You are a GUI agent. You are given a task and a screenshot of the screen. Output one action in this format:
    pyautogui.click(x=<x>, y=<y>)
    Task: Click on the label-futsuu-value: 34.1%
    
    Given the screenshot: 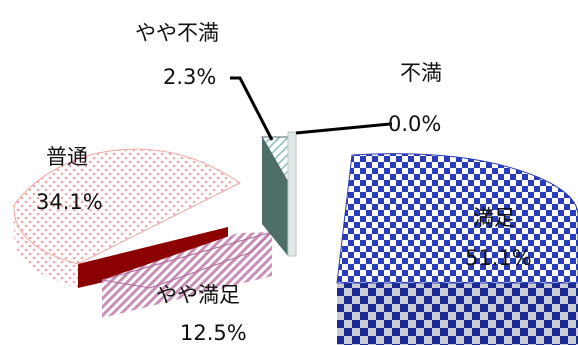 What is the action you would take?
    pyautogui.click(x=69, y=202)
    